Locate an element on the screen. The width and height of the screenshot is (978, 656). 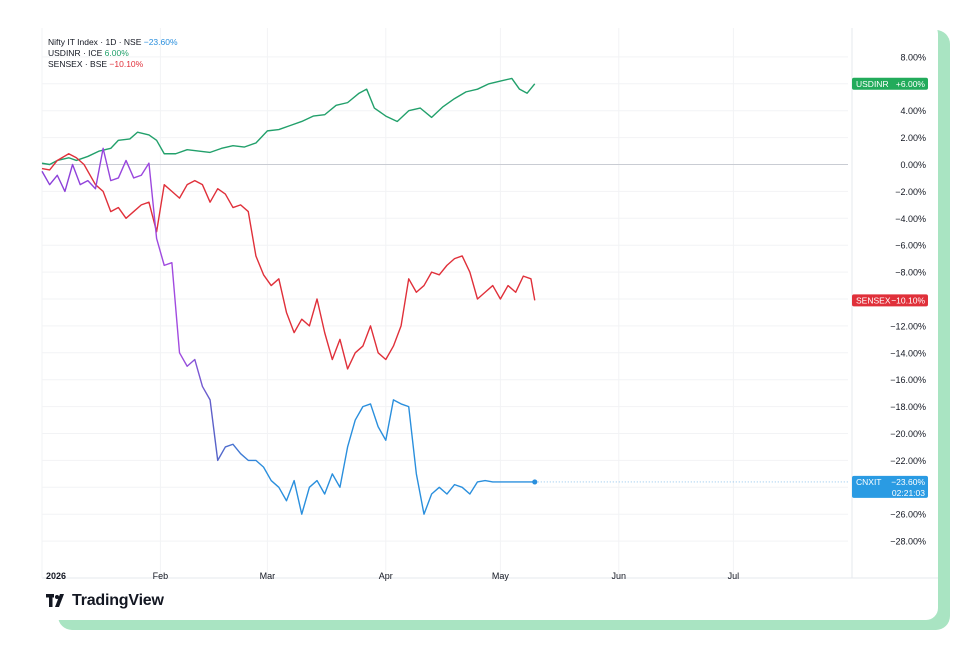
y-tick-label: 8.00% is located at coordinates (913, 57).